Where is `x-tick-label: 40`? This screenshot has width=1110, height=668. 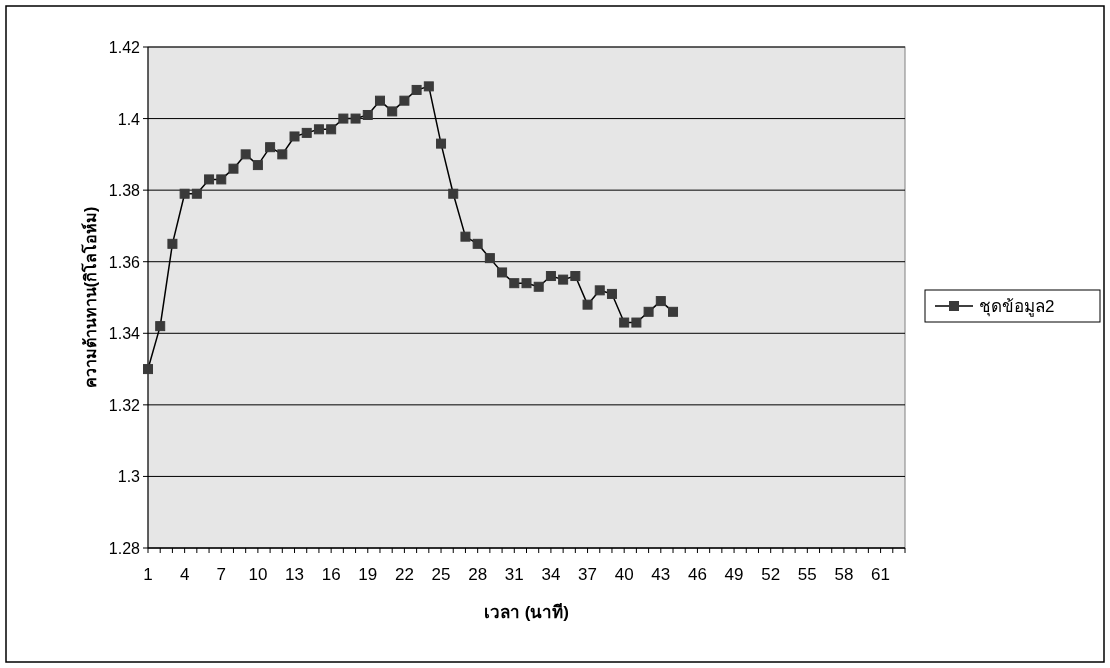 x-tick-label: 40 is located at coordinates (624, 574).